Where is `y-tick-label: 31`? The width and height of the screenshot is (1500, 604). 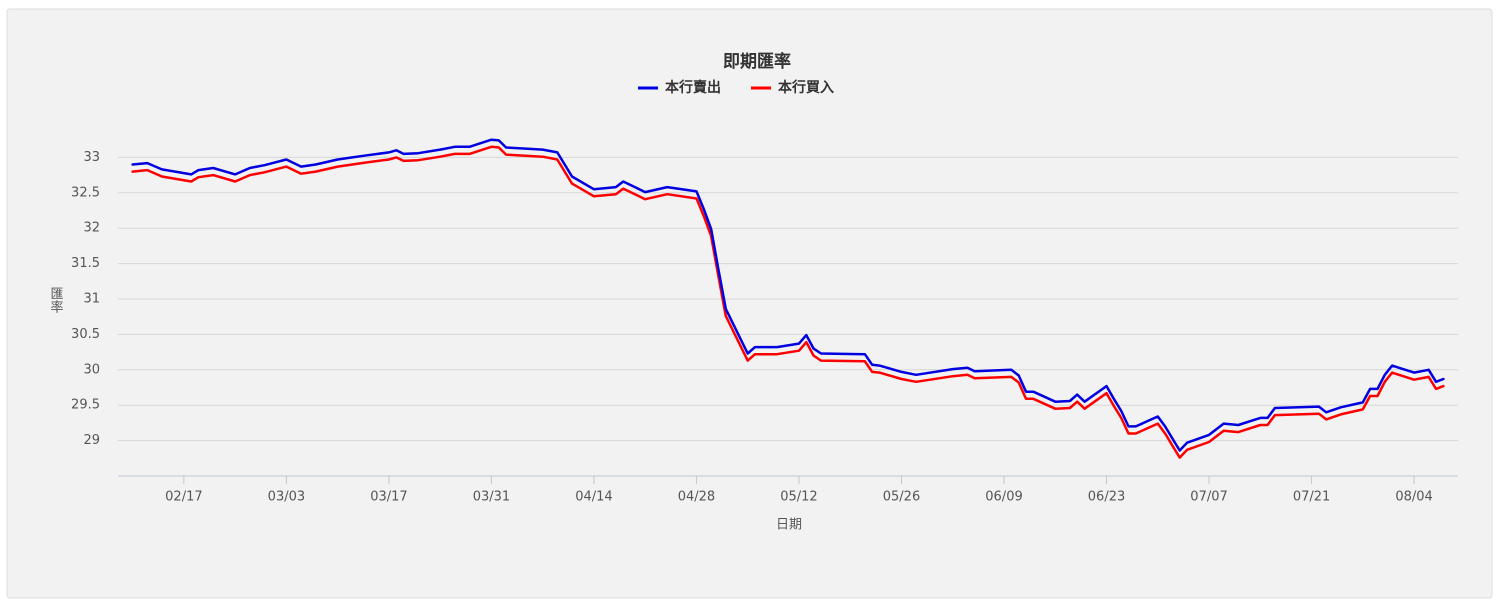 y-tick-label: 31 is located at coordinates (91, 299).